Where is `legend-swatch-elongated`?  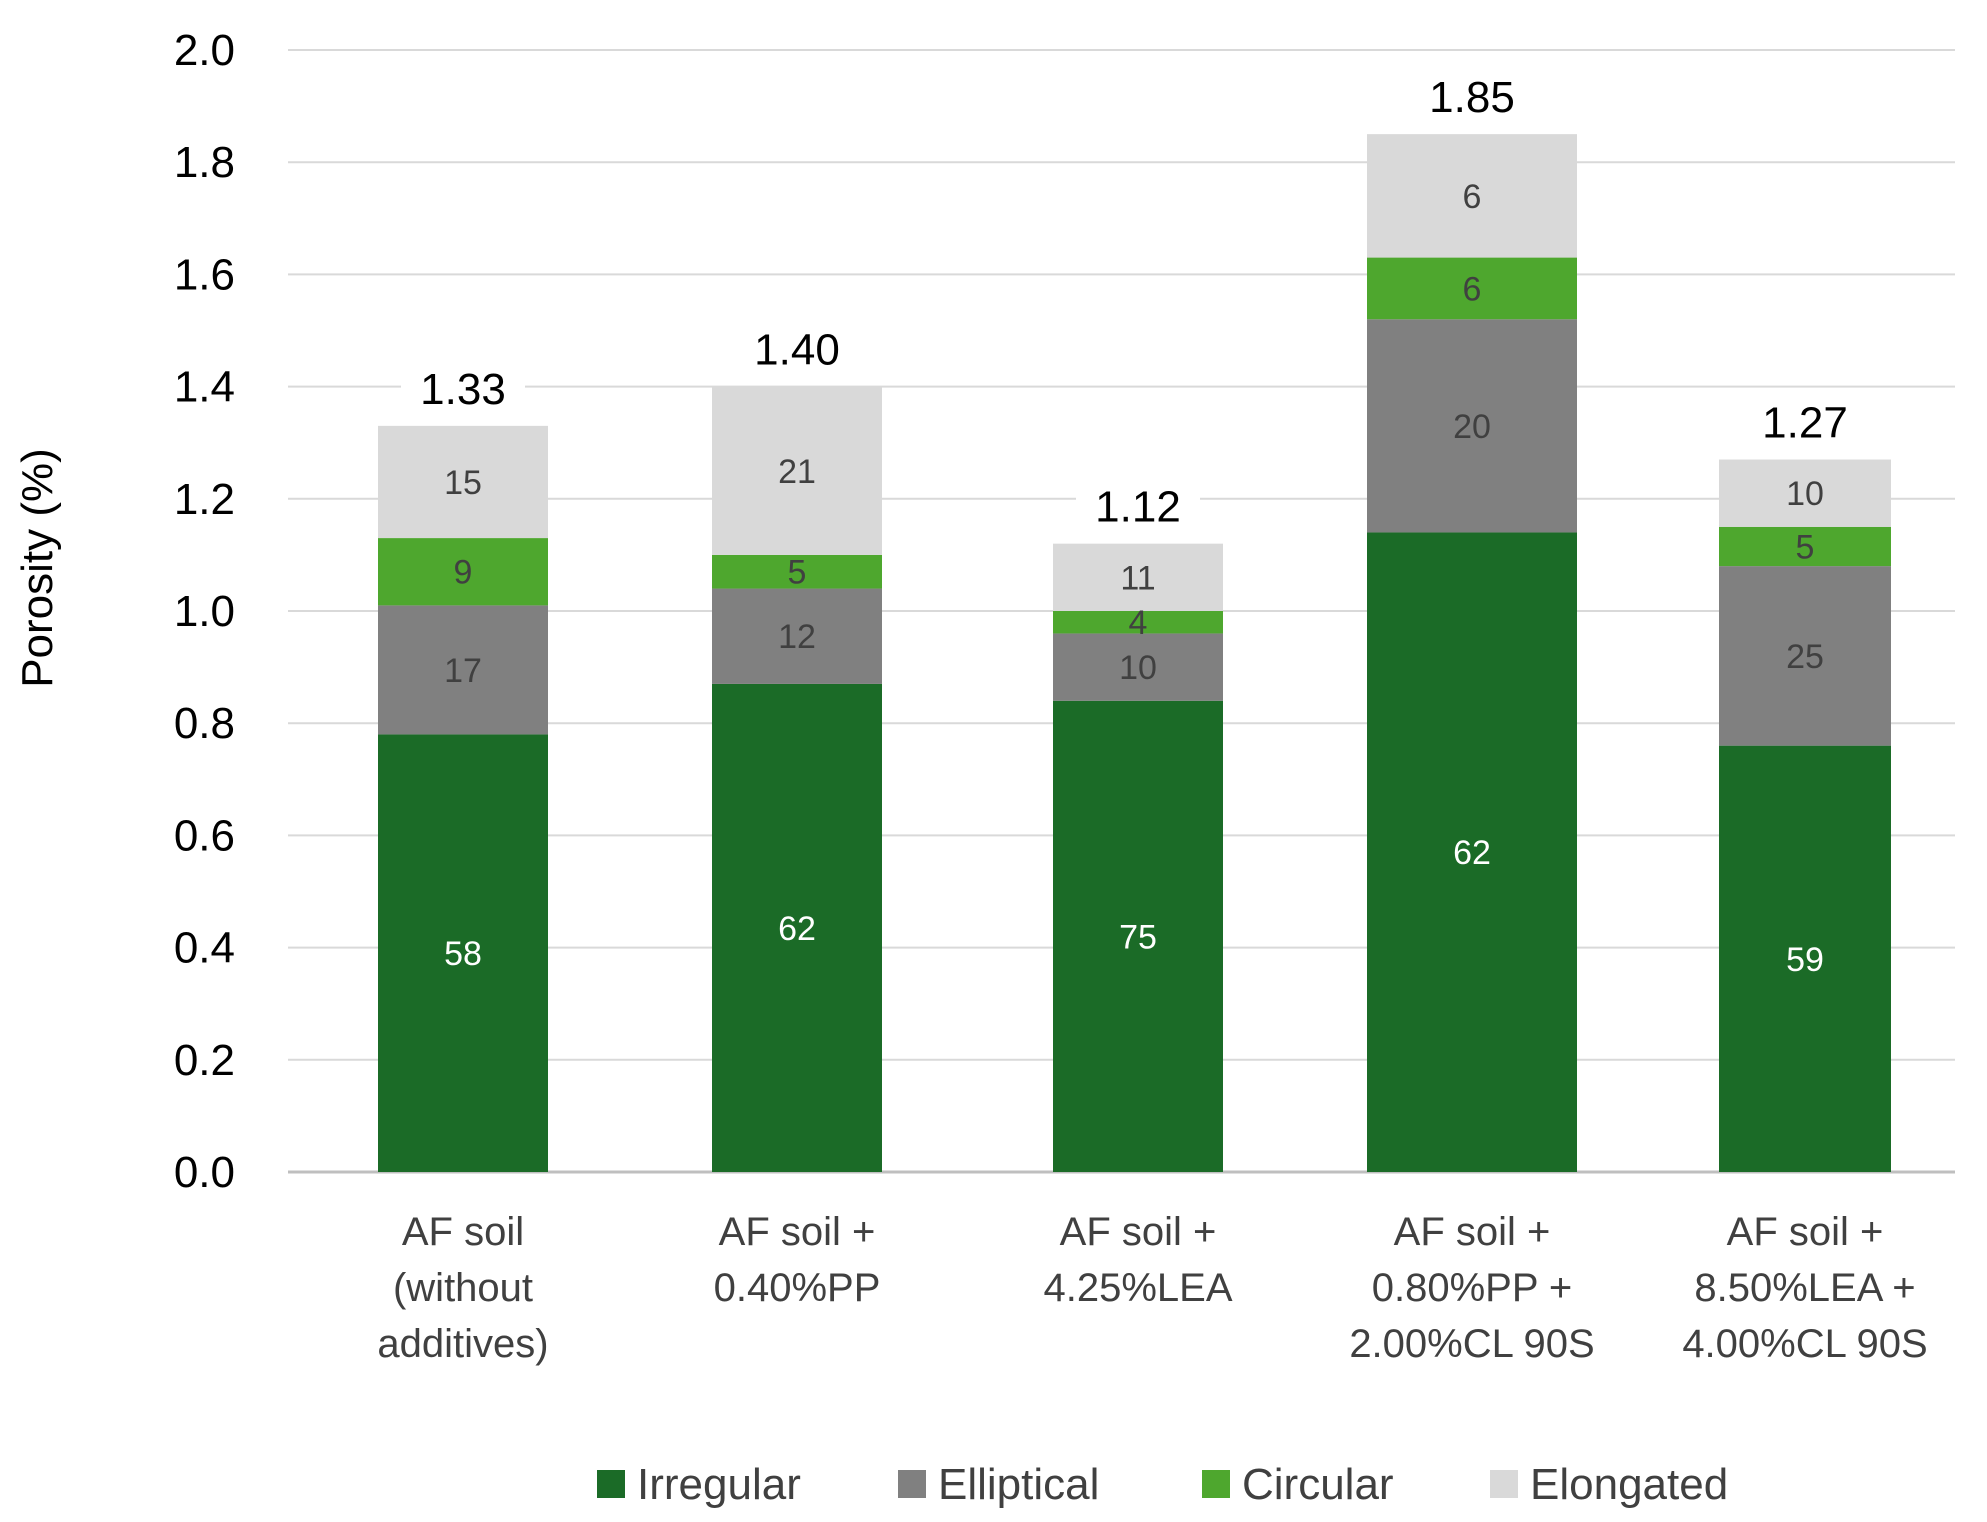
legend-swatch-elongated is located at coordinates (1504, 1484).